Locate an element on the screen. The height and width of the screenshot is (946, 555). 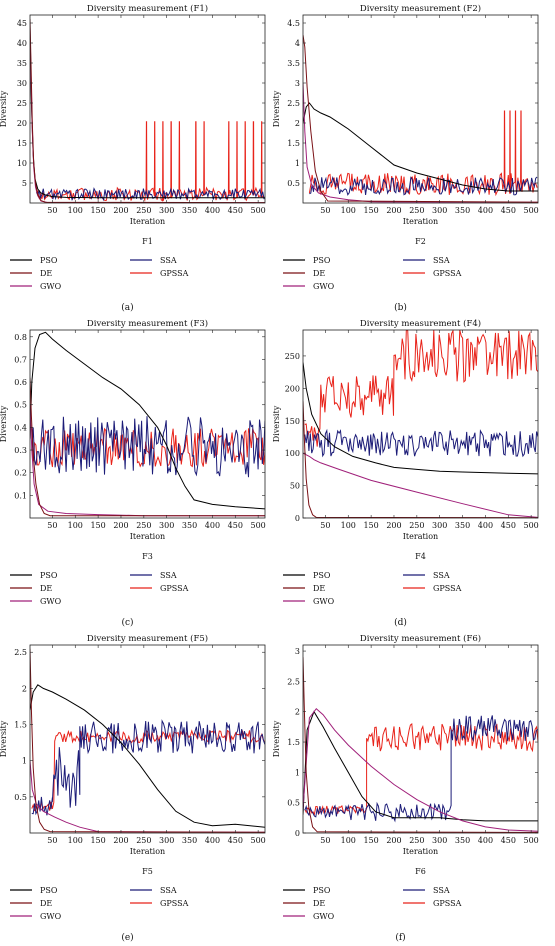
y-tick-label: 25 is located at coordinates (22, 103).